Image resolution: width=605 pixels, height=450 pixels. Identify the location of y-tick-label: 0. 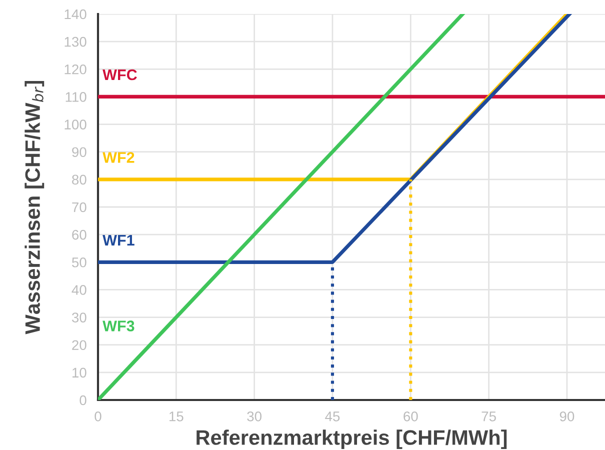
(83, 400).